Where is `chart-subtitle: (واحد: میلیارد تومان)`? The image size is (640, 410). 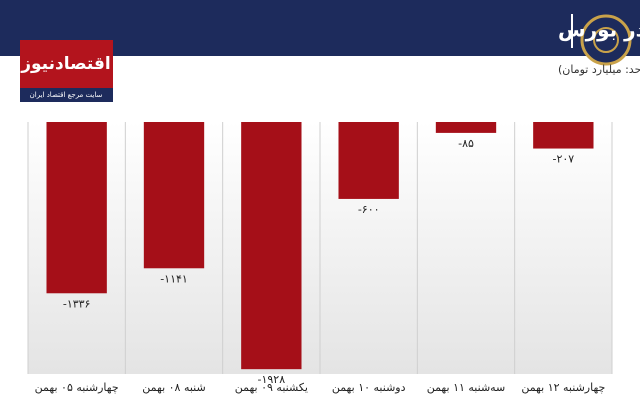
chart-subtitle: (واحد: میلیارد تومان) is located at coordinates (599, 69).